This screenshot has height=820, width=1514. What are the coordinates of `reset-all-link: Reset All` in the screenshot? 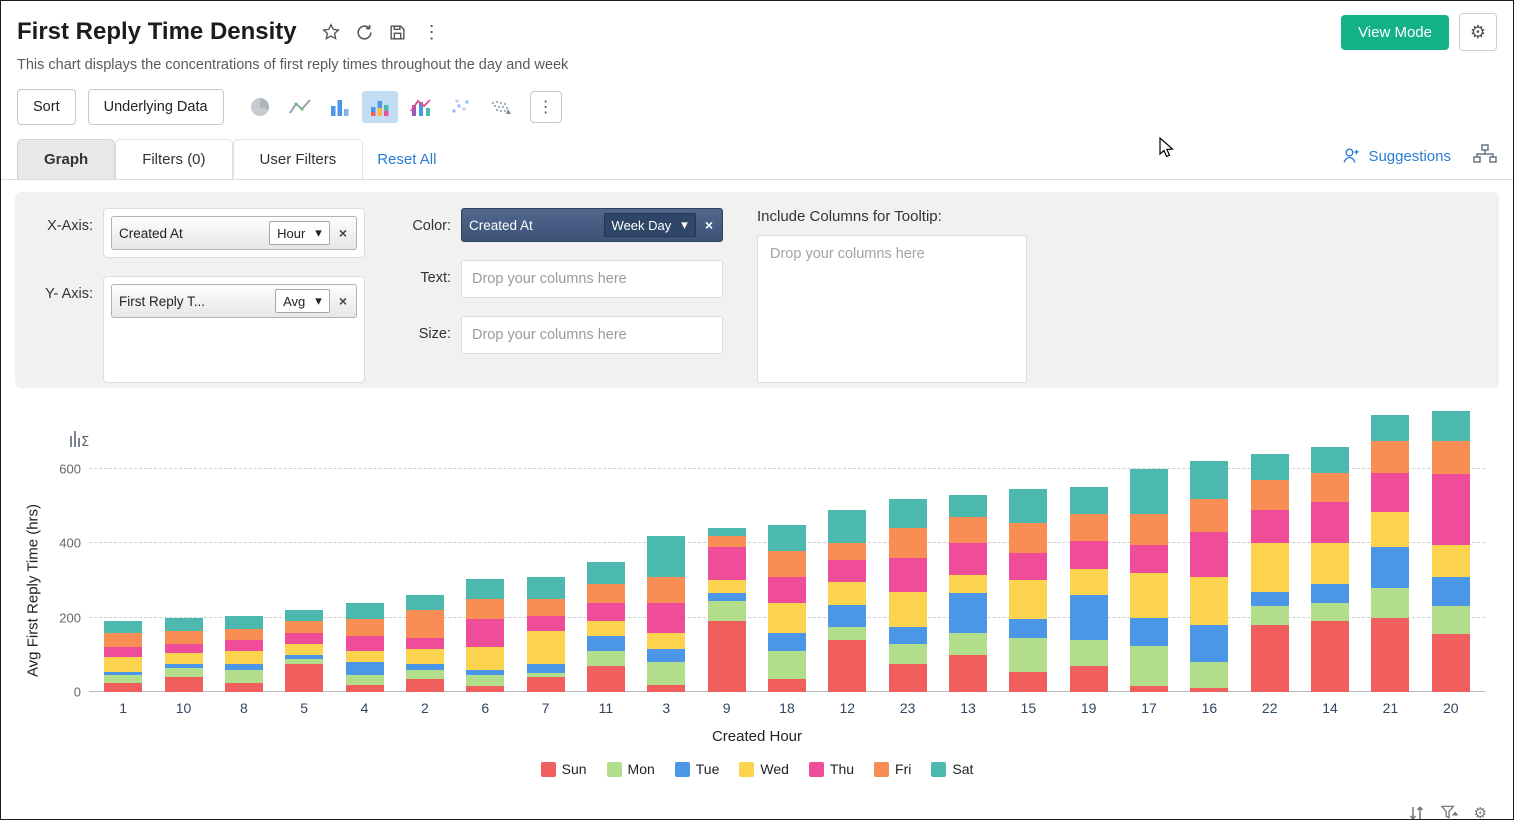 It's located at (407, 159).